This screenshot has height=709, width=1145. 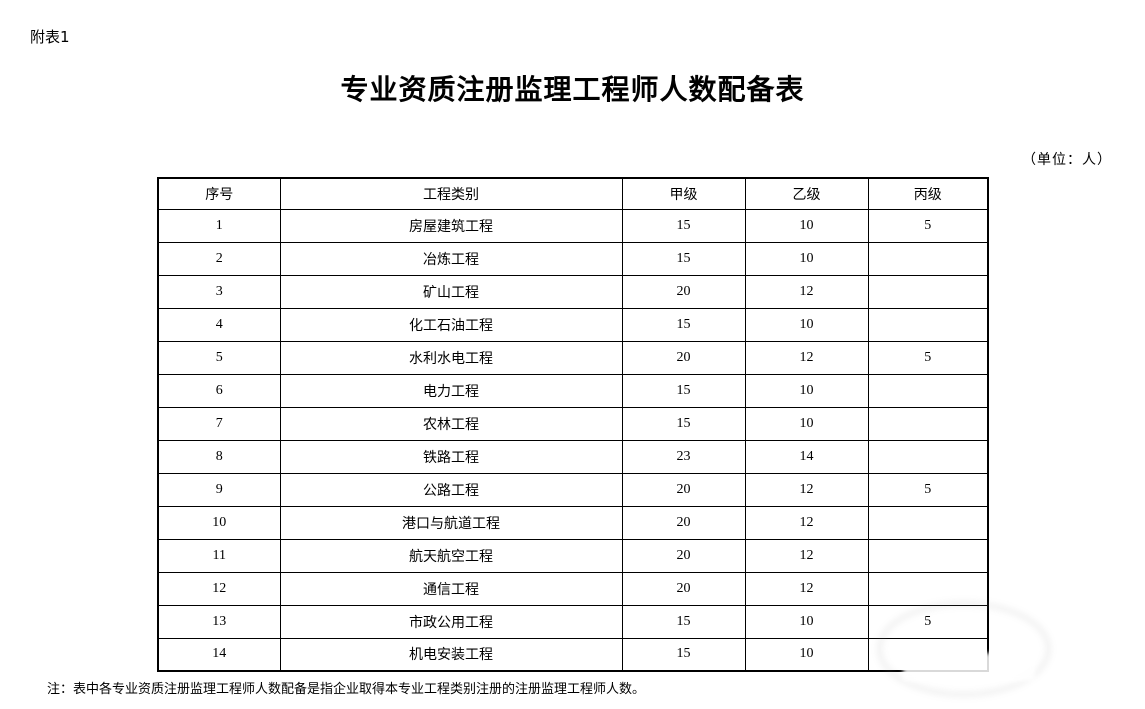 I want to click on table-row: 3 矿山工程 20 12, so click(x=573, y=291).